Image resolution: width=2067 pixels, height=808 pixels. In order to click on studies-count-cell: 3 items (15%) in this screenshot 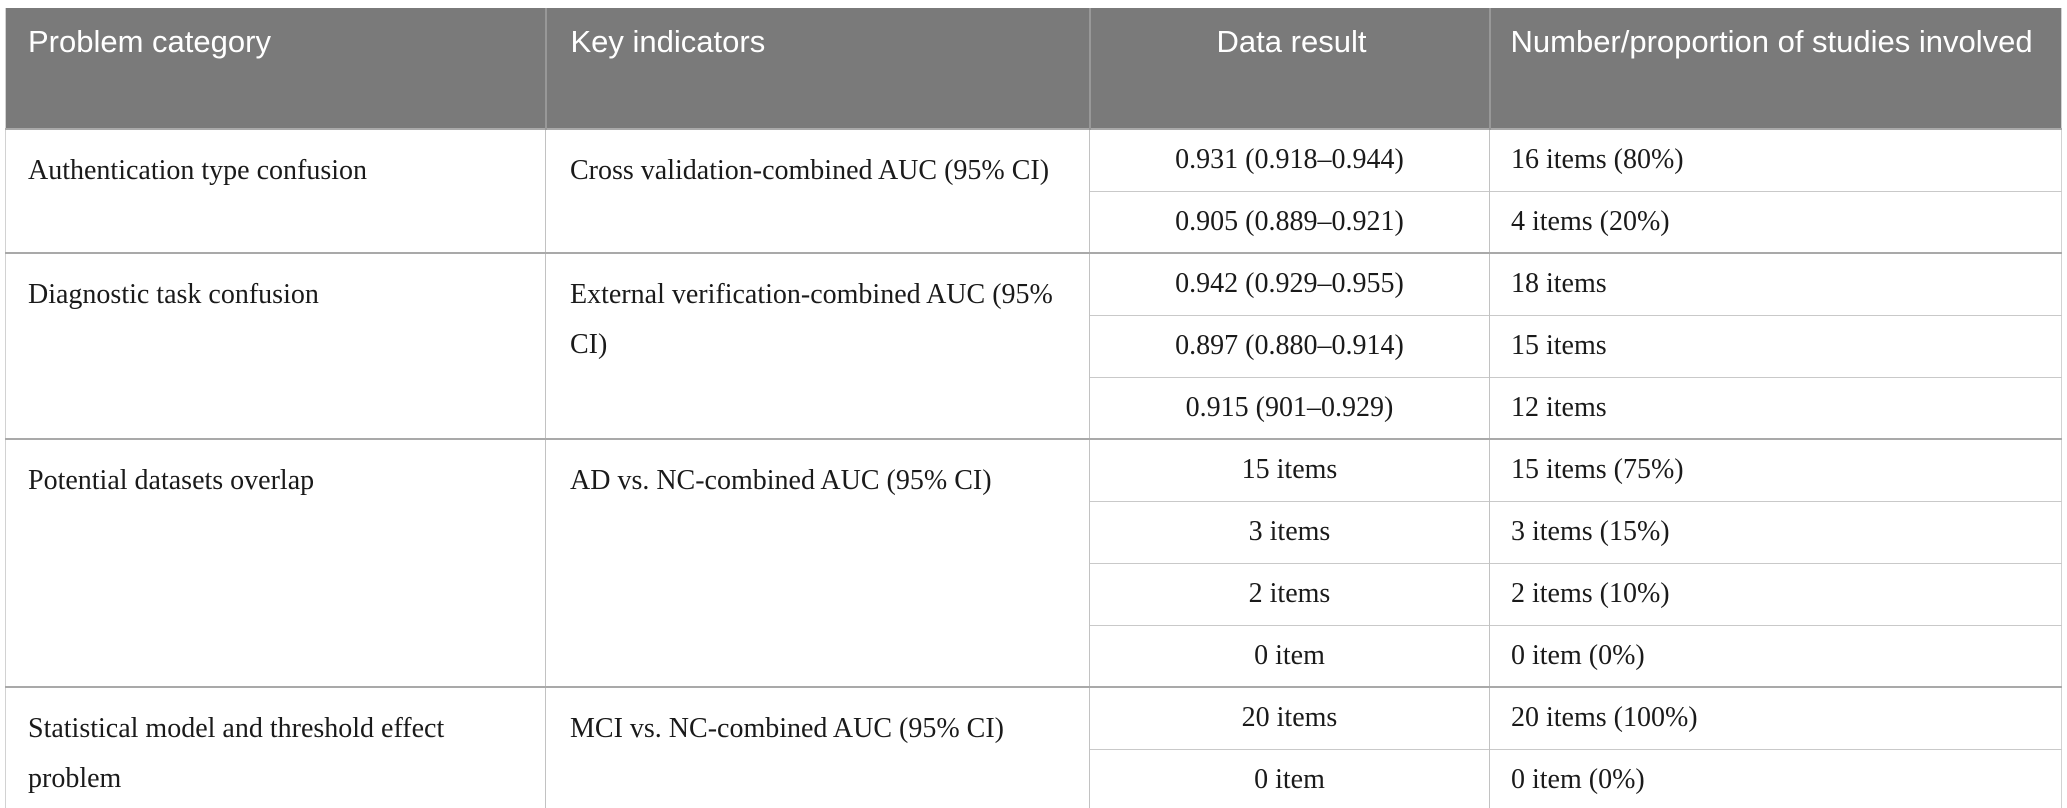, I will do `click(1775, 531)`.